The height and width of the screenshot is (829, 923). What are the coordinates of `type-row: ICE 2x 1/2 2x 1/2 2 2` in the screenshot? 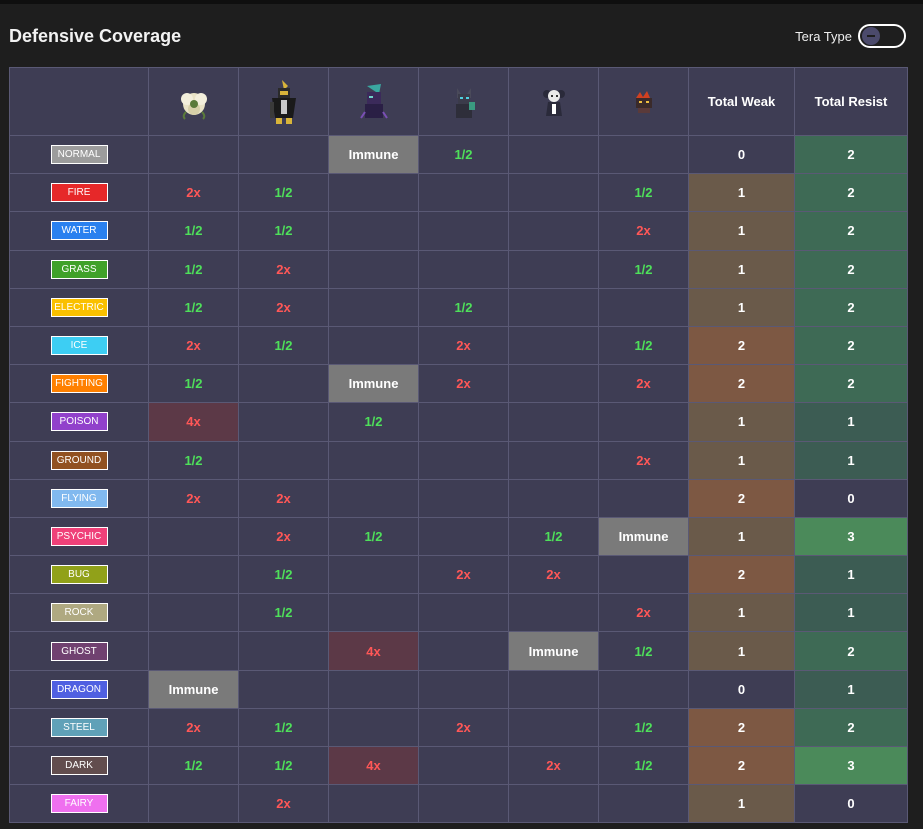 It's located at (458, 345).